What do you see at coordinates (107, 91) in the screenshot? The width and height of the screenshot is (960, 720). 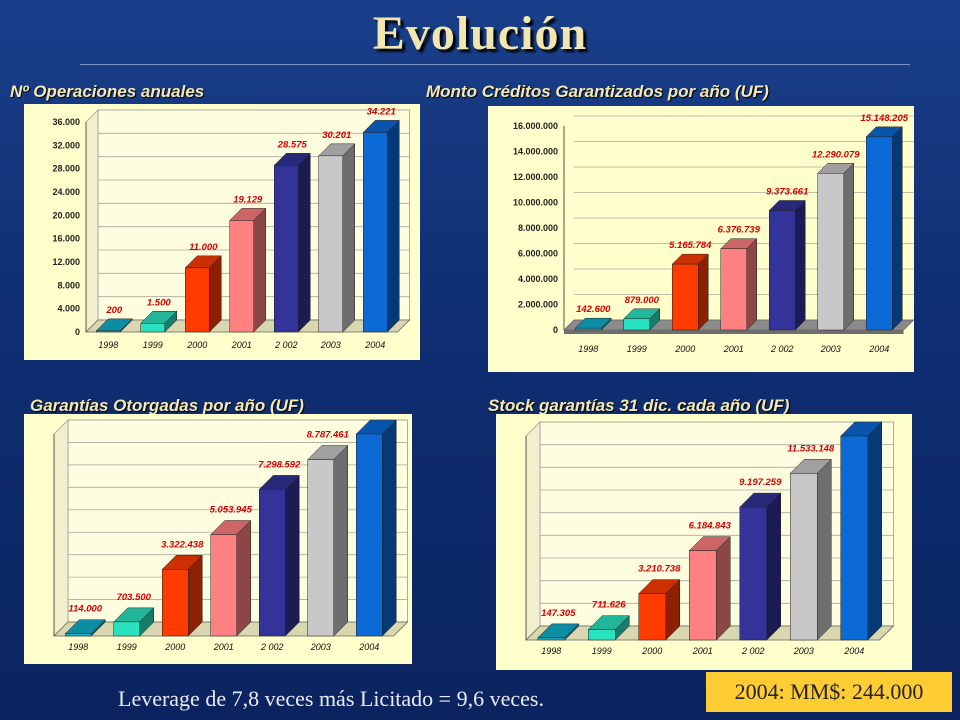 I see `chart1-title: Nº Operaciones anuales` at bounding box center [107, 91].